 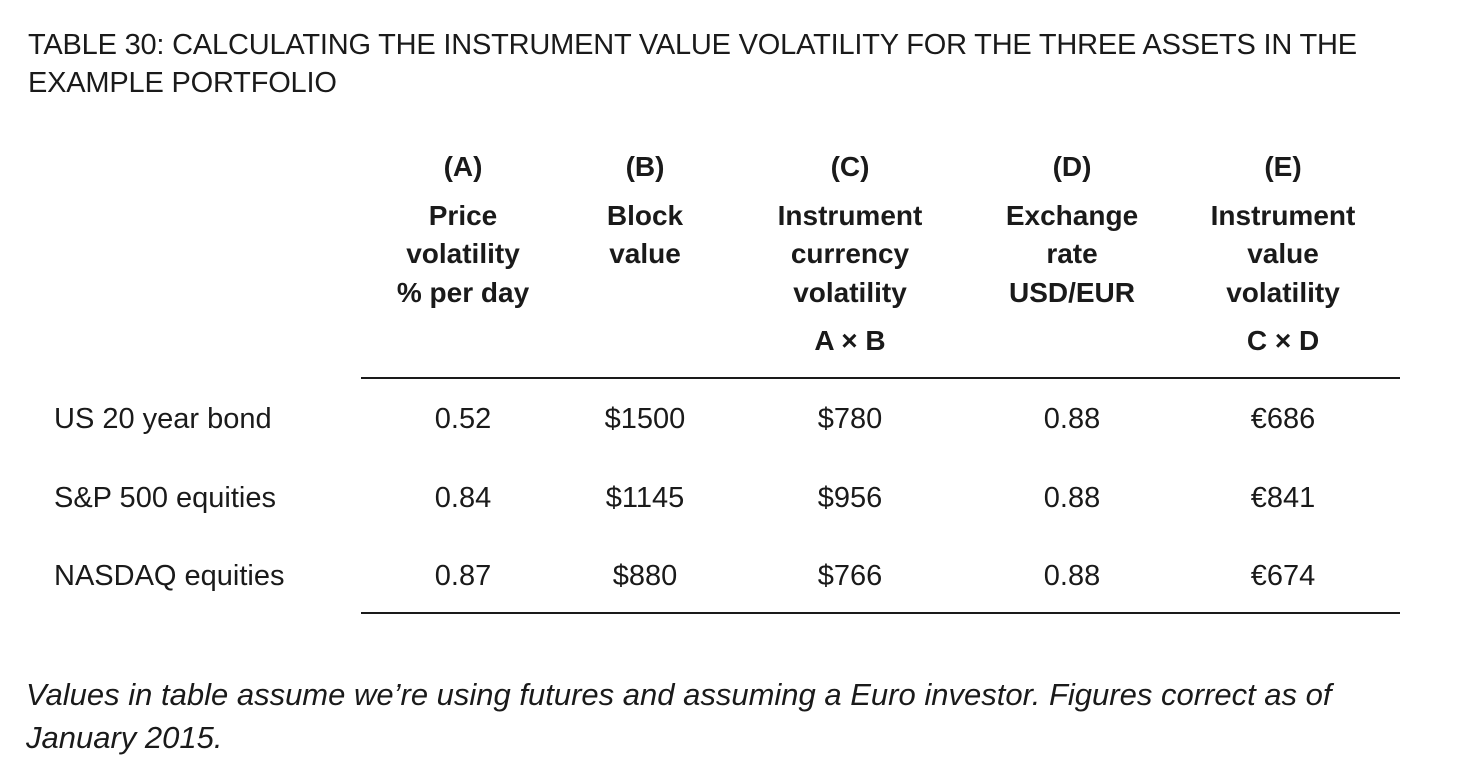 I want to click on table-cell: $766, so click(x=850, y=576).